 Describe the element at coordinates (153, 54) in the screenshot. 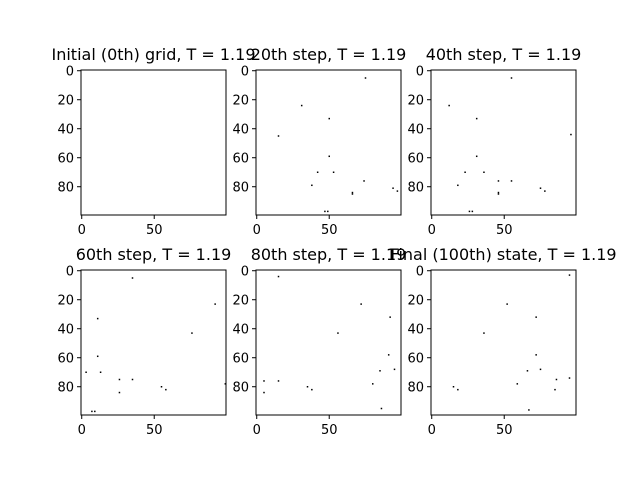

I see `panel-title: Initial (0th) grid, T = 1.19` at that location.